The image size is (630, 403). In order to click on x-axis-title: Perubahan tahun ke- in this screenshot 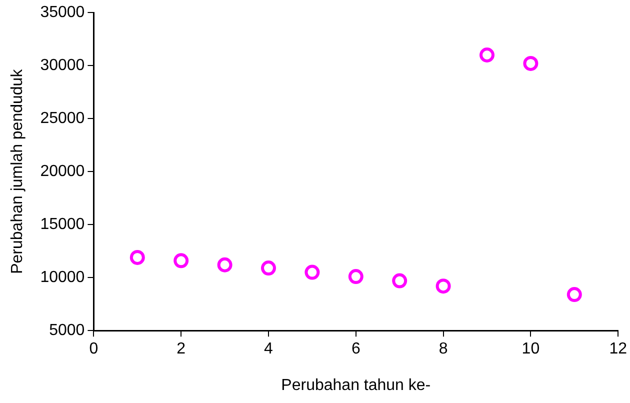, I will do `click(356, 385)`.